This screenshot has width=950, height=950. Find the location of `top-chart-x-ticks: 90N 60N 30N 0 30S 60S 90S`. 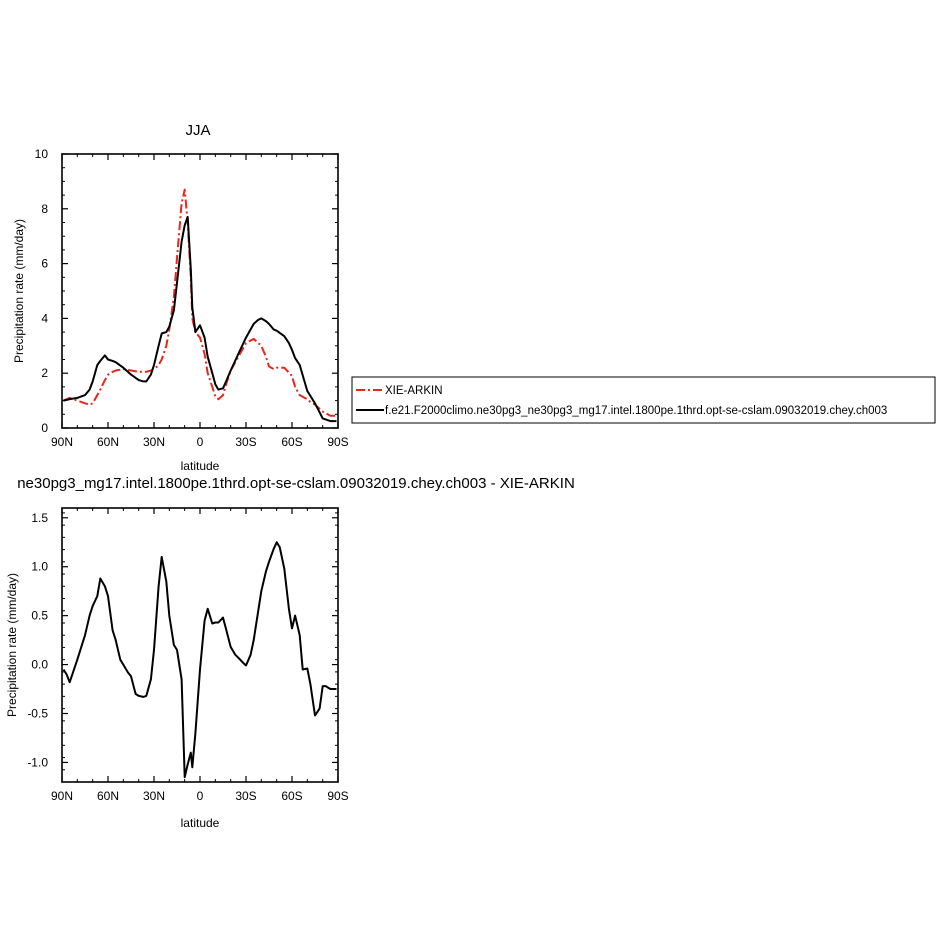

top-chart-x-ticks: 90N 60N 30N 0 30S 60S 90S is located at coordinates (200, 301).